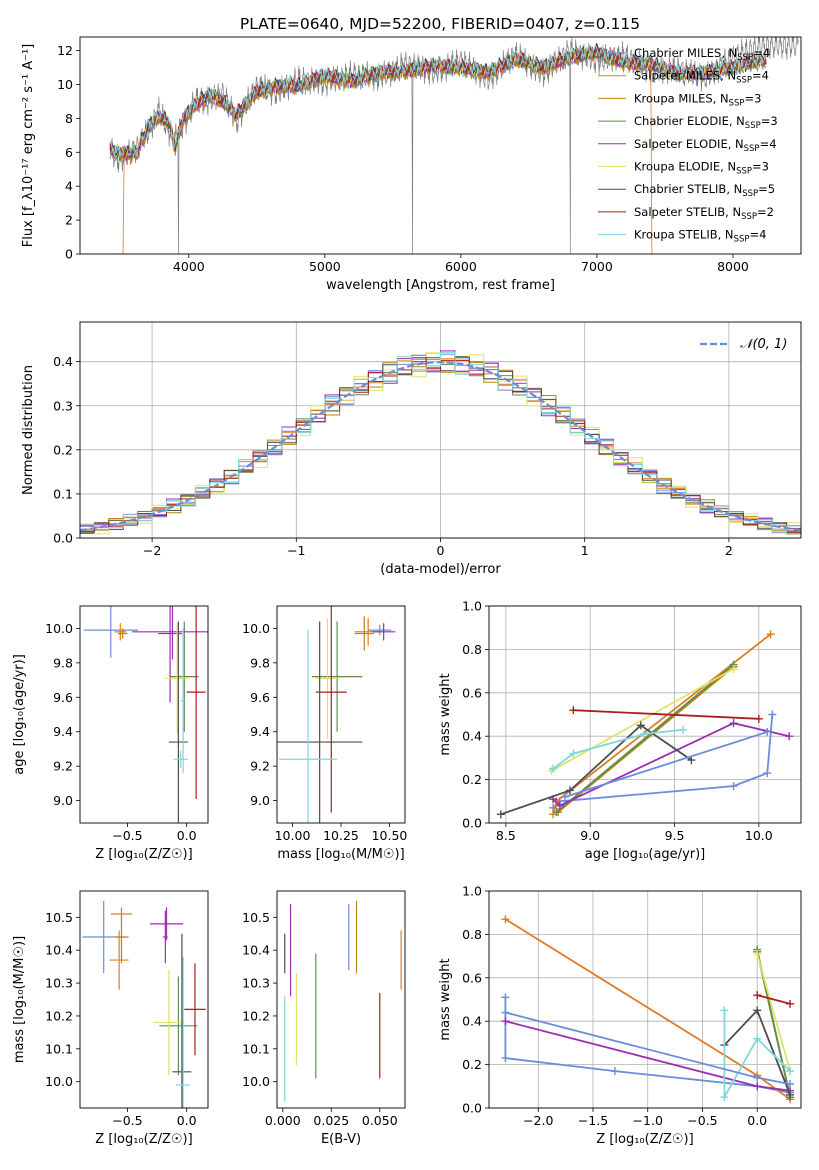  Describe the element at coordinates (256, 983) in the screenshot. I see `y-tick-label: 10.3` at that location.